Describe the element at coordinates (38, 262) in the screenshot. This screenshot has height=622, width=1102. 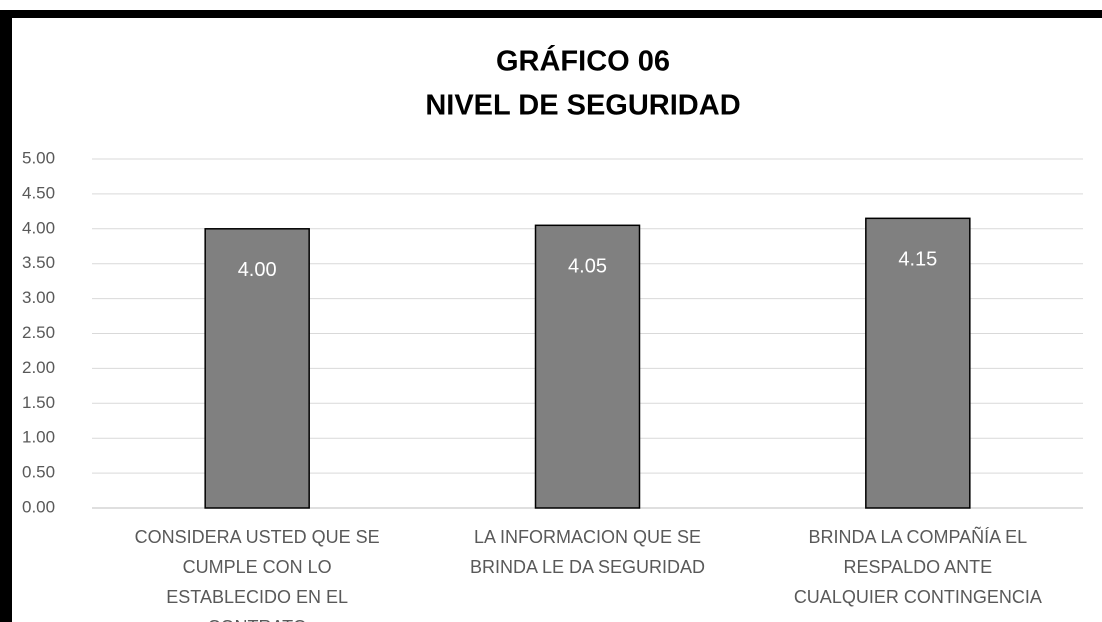
I see `y-tick-label: 3.50` at that location.